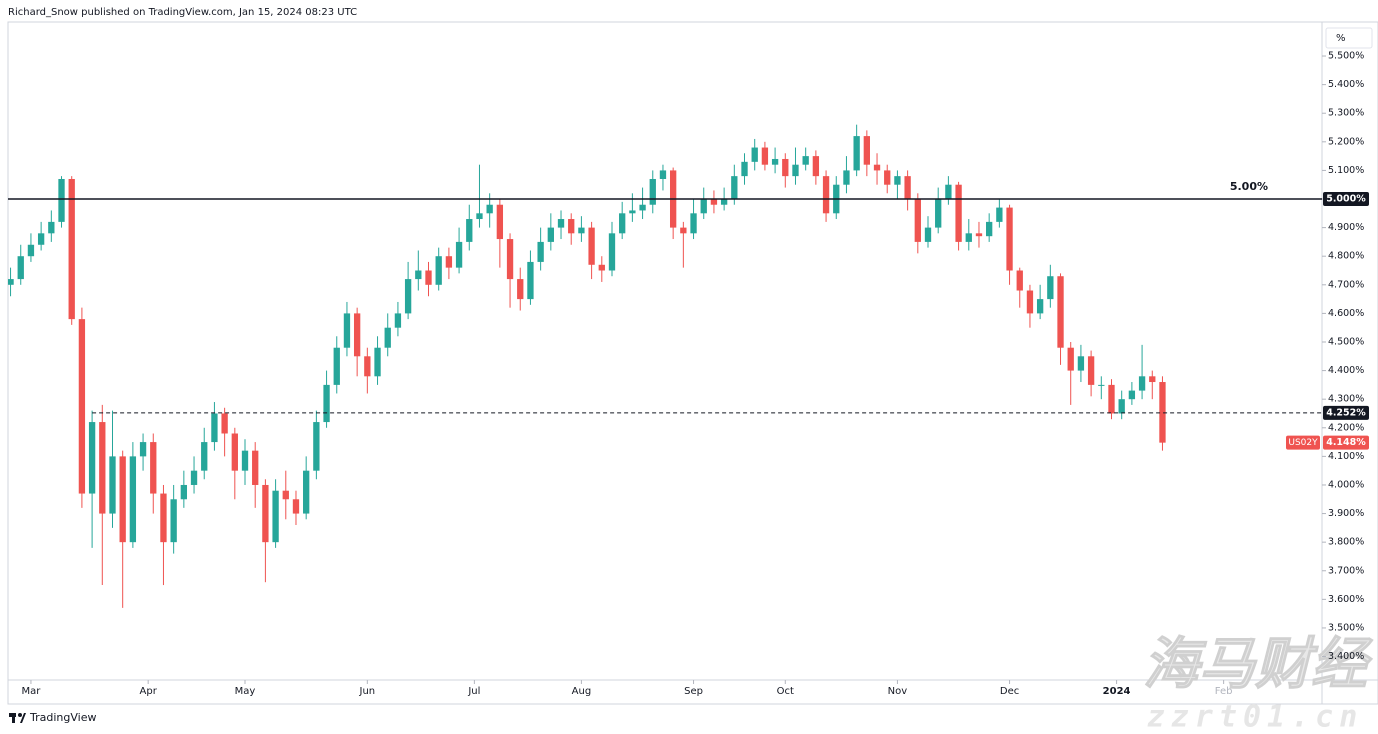 Image resolution: width=1378 pixels, height=734 pixels. Describe the element at coordinates (1346, 570) in the screenshot. I see `y-tick-label: 3.700%` at that location.